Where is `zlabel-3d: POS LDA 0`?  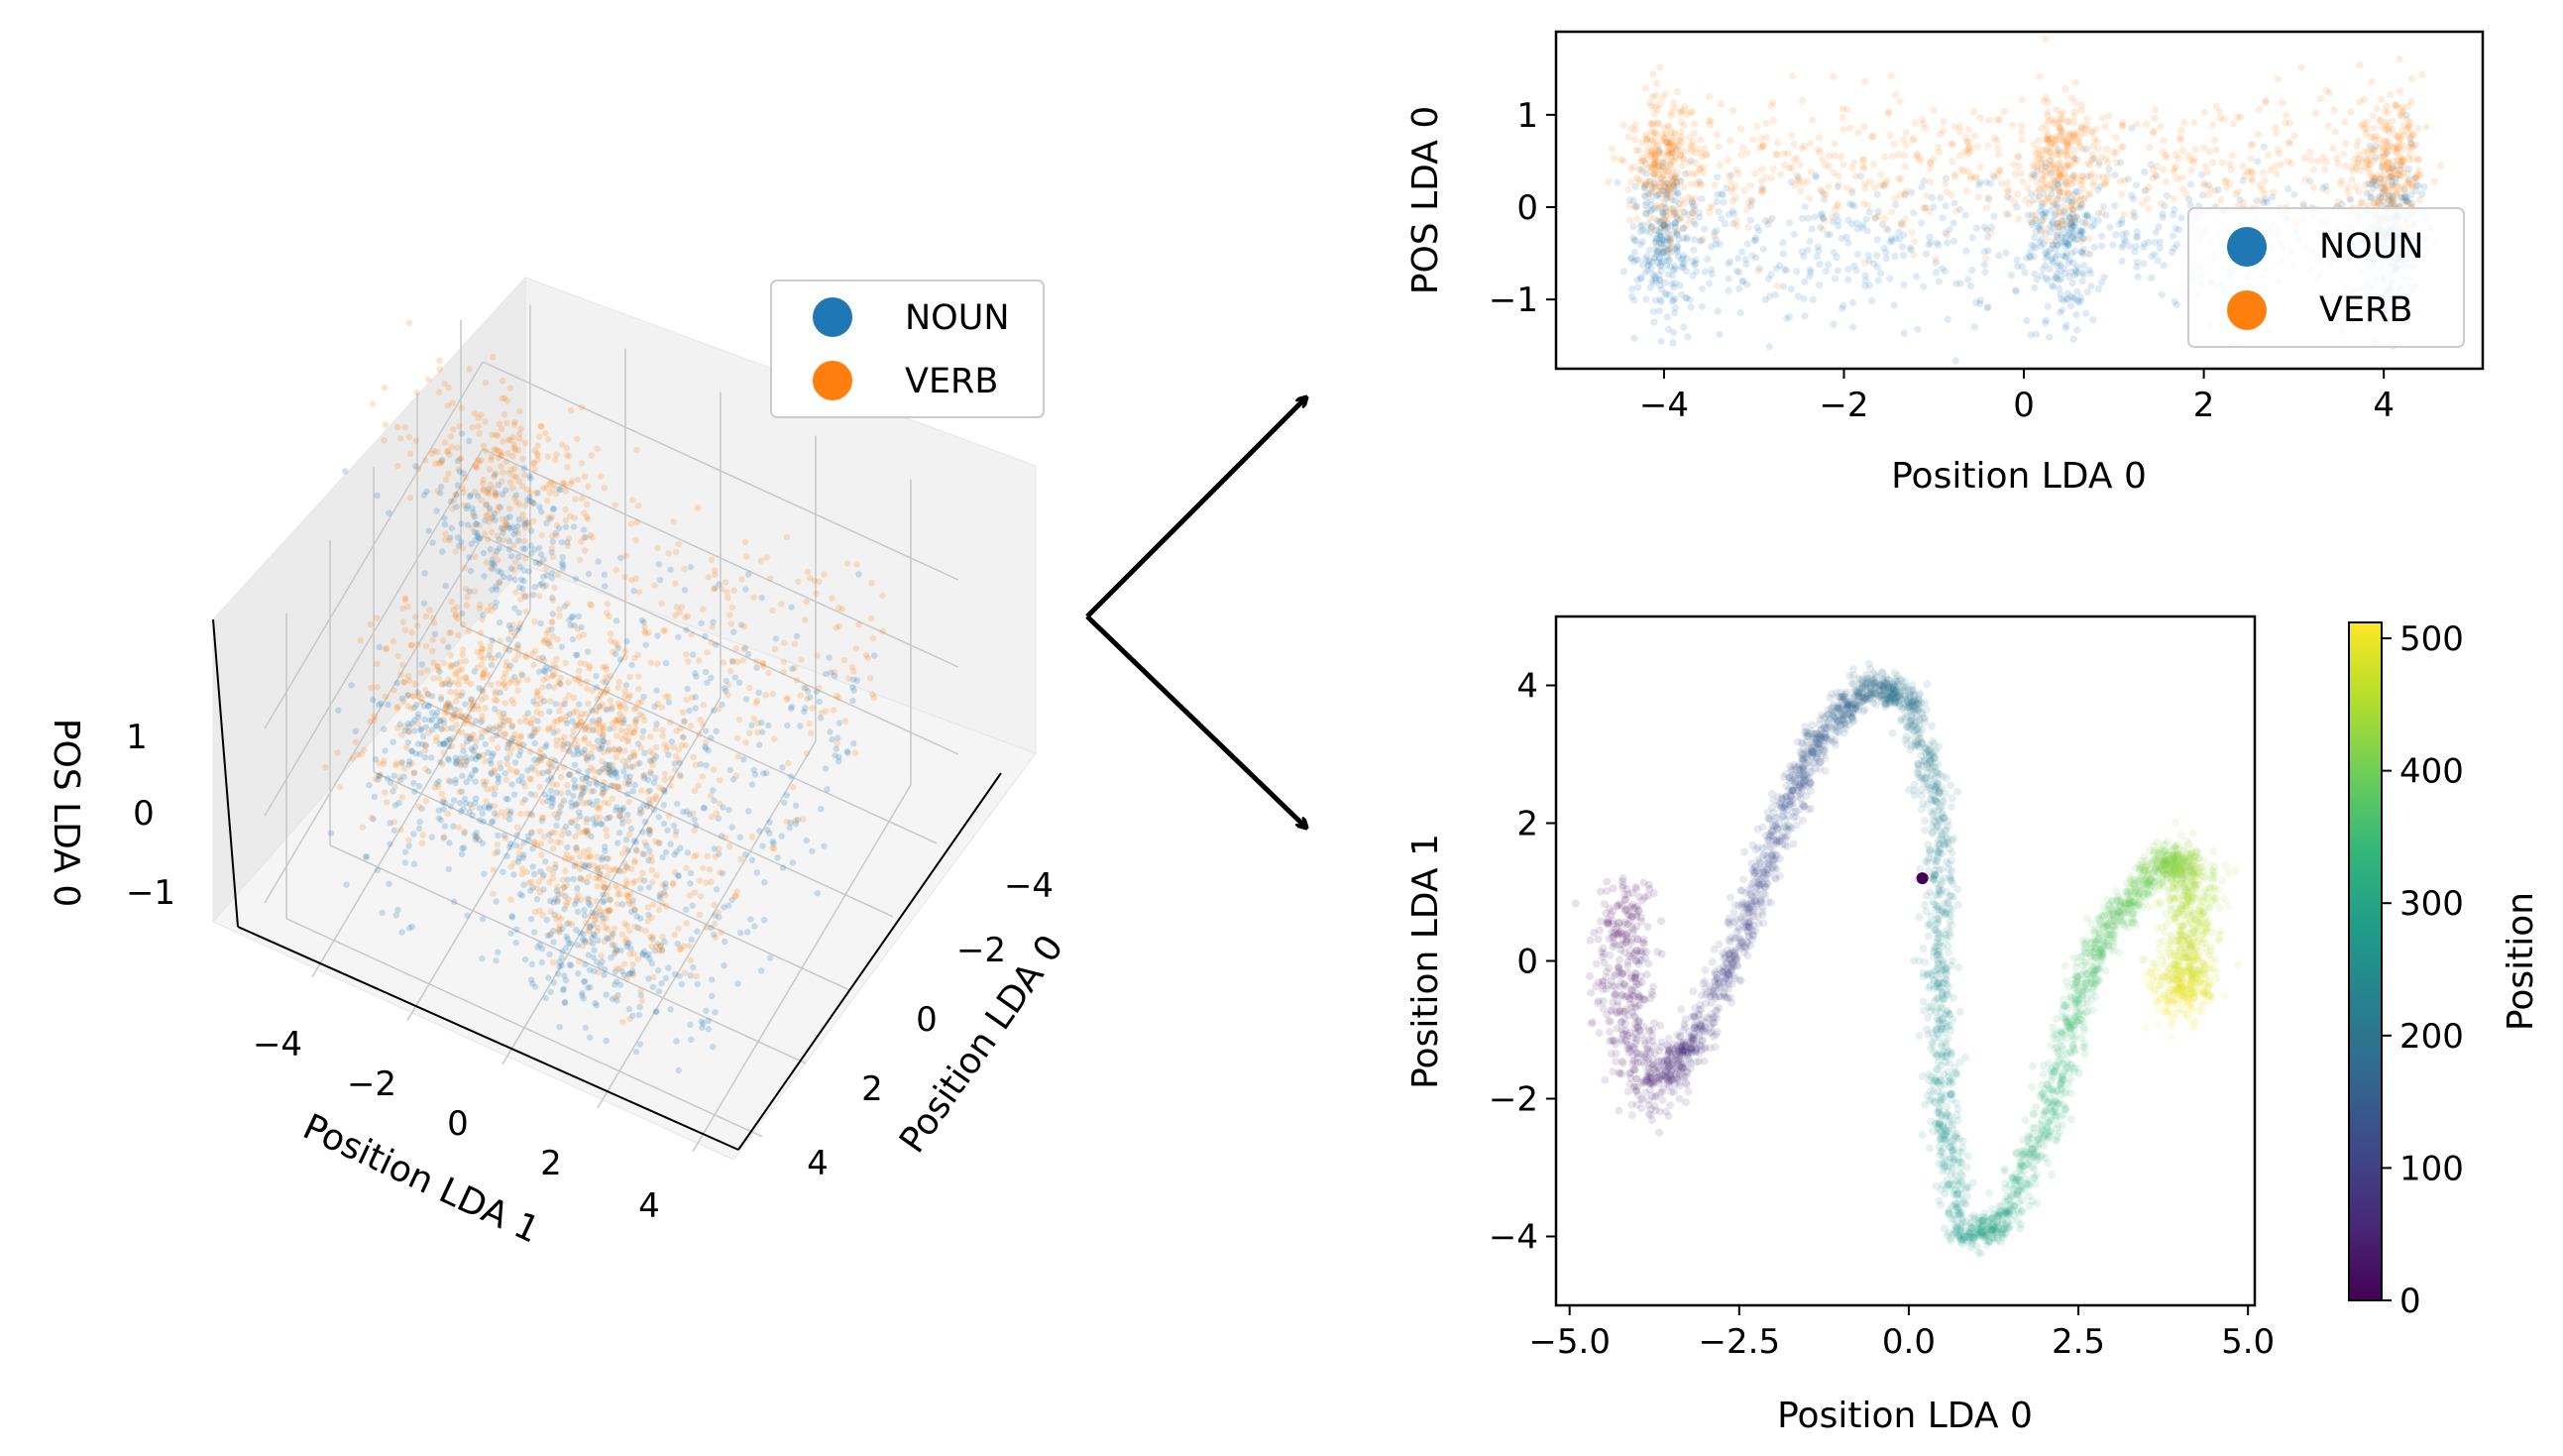 zlabel-3d: POS LDA 0 is located at coordinates (66, 813).